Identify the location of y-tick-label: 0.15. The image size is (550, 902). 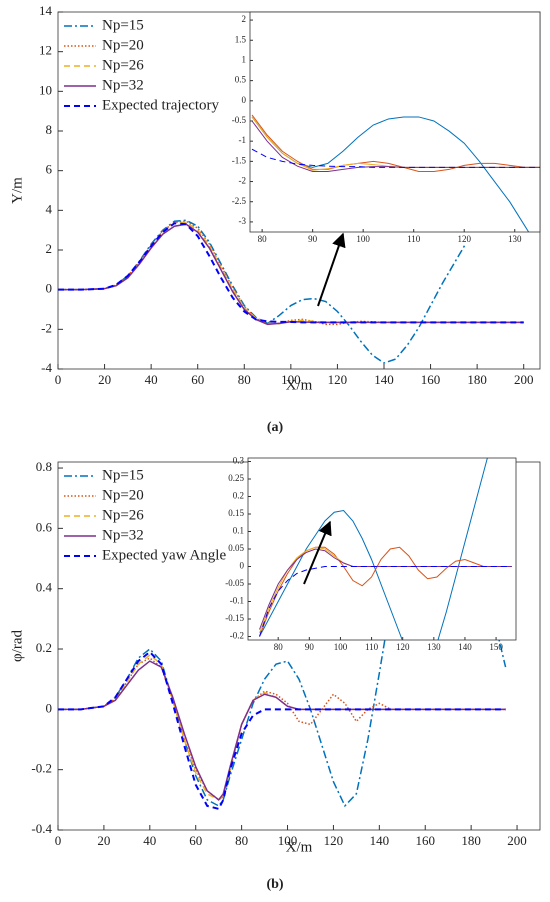
(236, 513).